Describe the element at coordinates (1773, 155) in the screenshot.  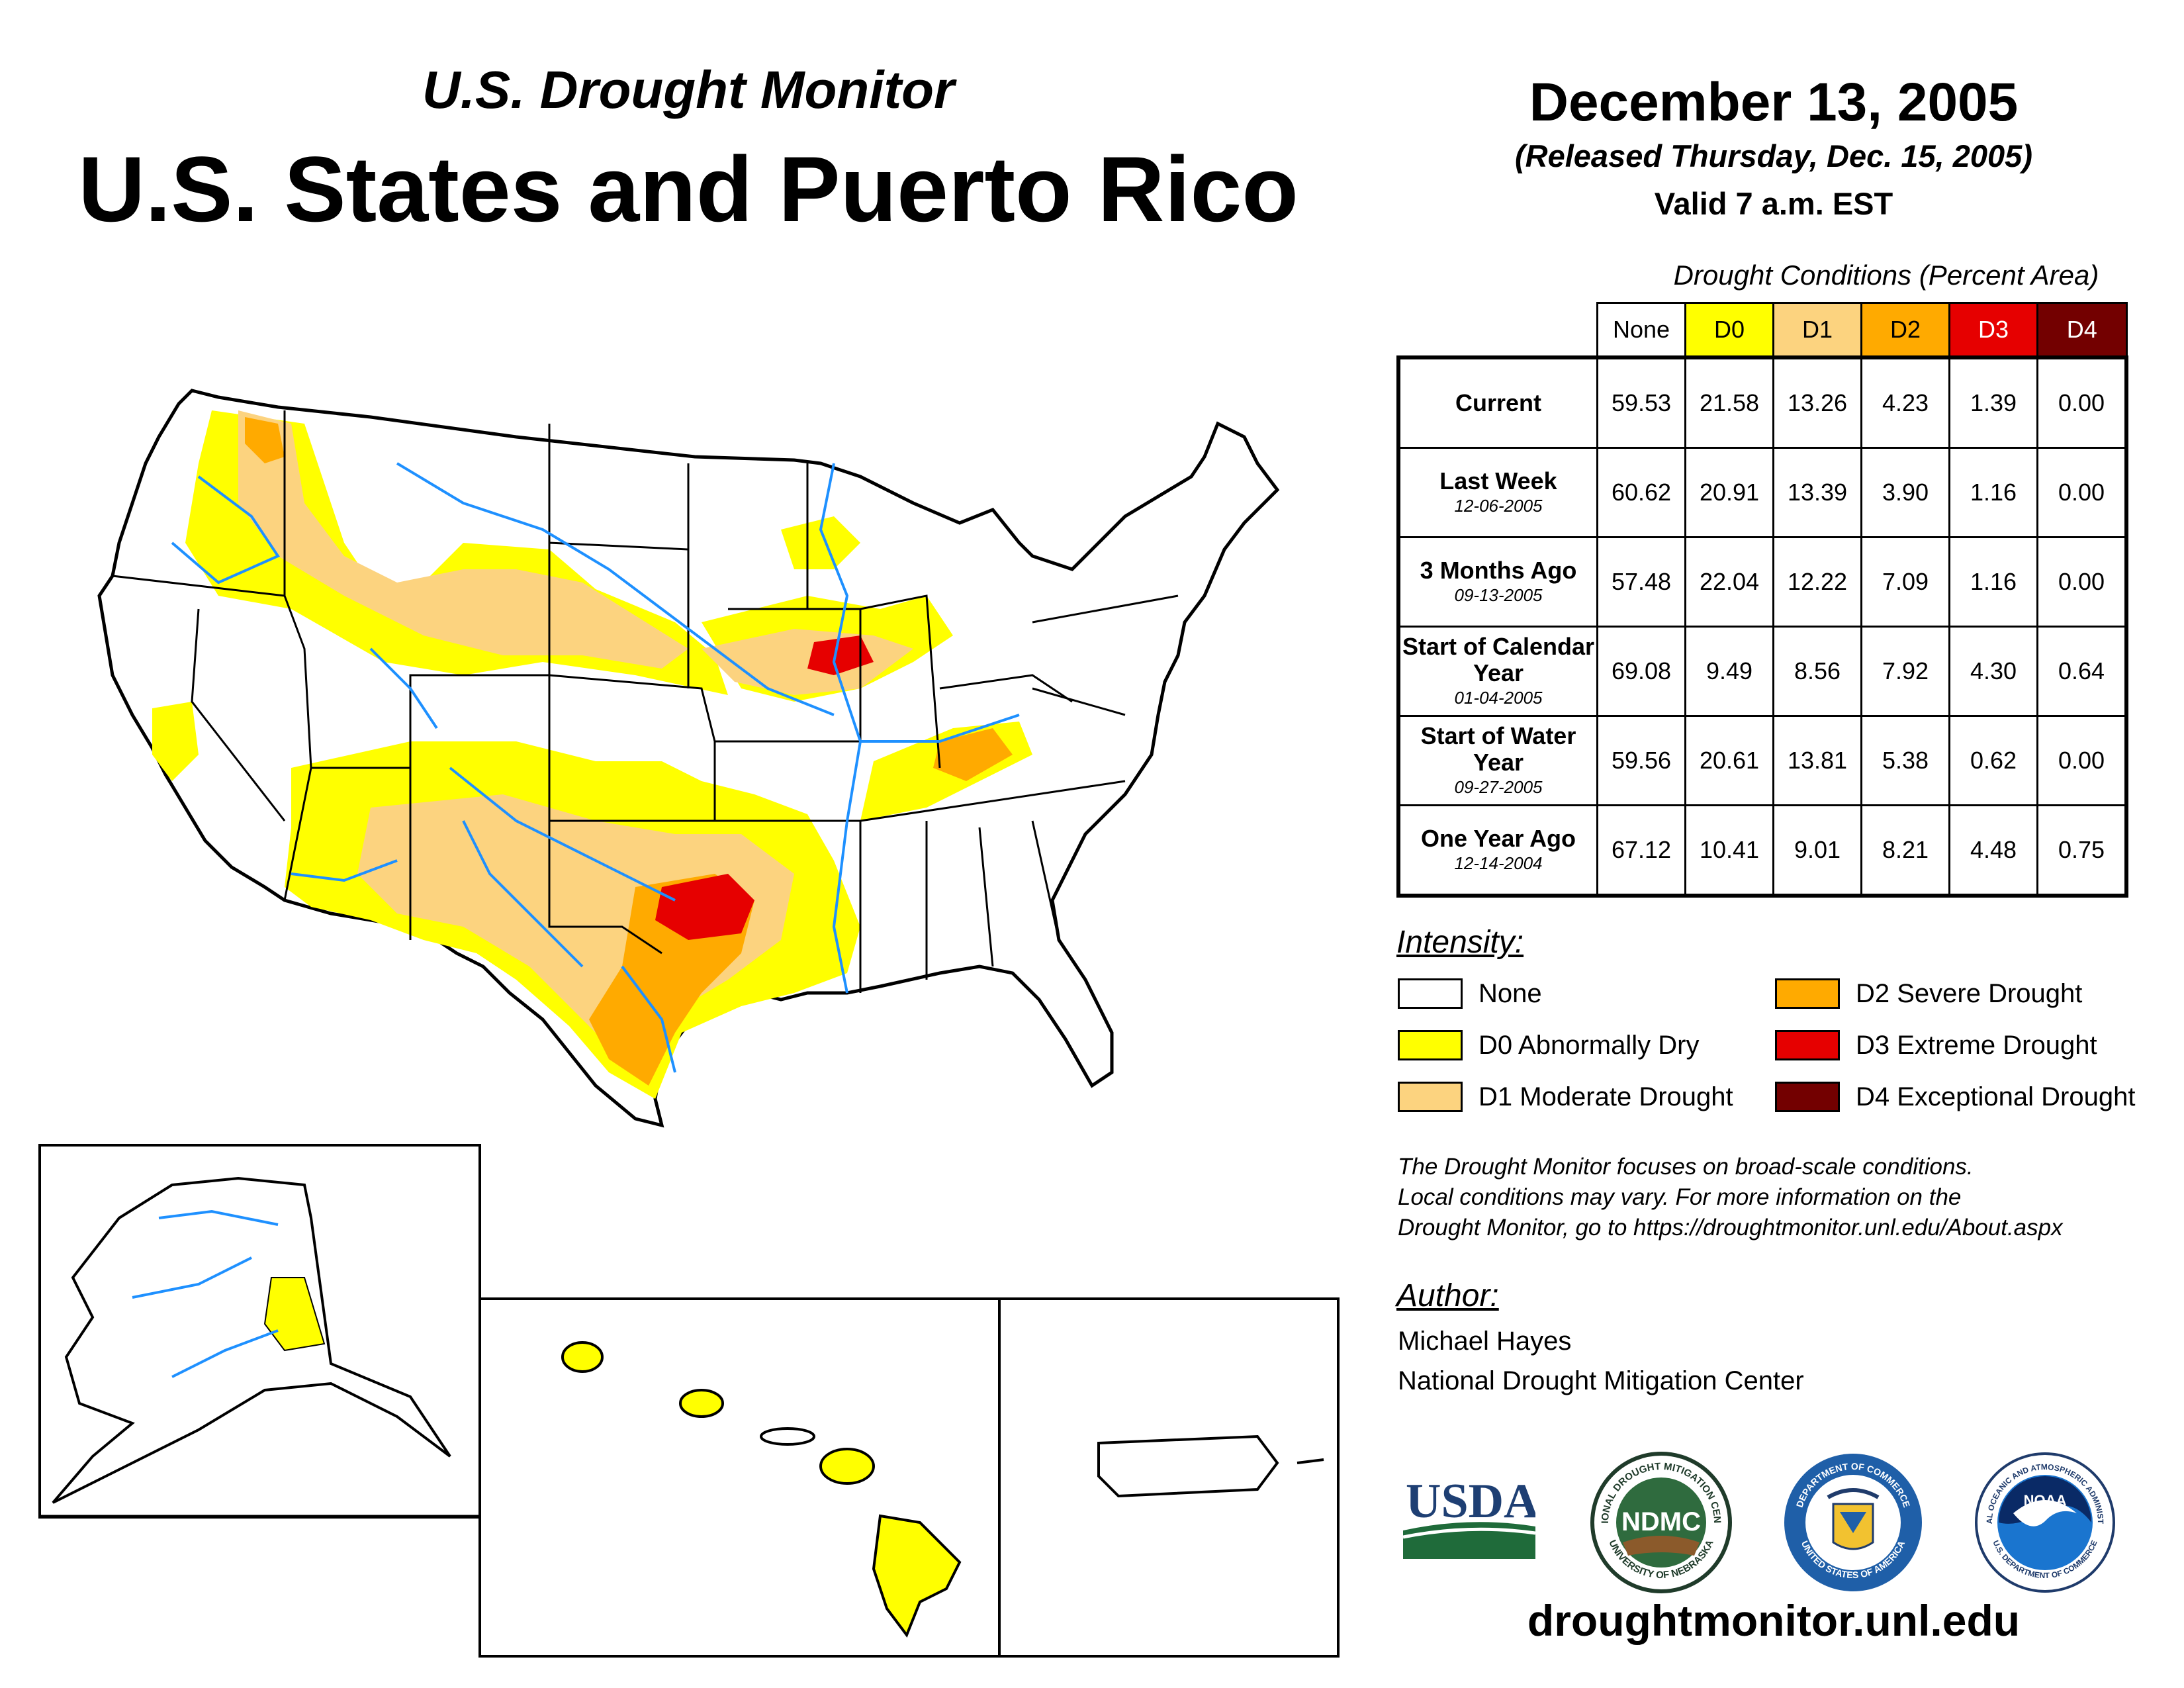
I see `release-date: (Released Thursday, Dec. 15, 2005)` at that location.